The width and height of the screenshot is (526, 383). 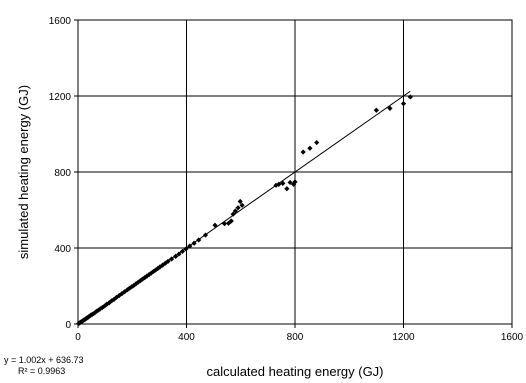 What do you see at coordinates (60, 21) in the screenshot?
I see `y-tick-label: 1600` at bounding box center [60, 21].